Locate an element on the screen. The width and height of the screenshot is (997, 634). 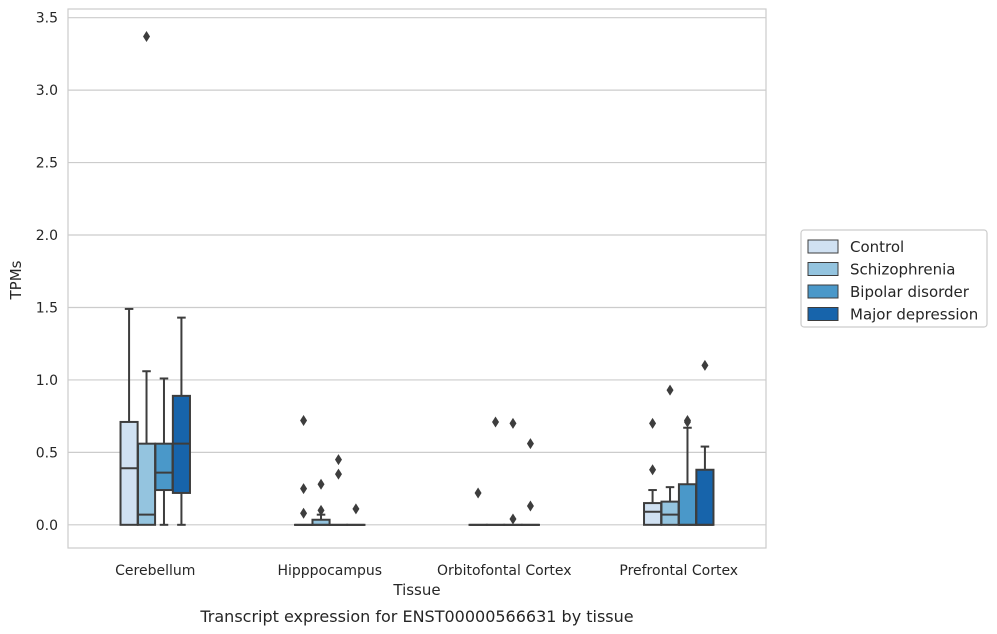
y-tick-label: 1.5 is located at coordinates (47, 308).